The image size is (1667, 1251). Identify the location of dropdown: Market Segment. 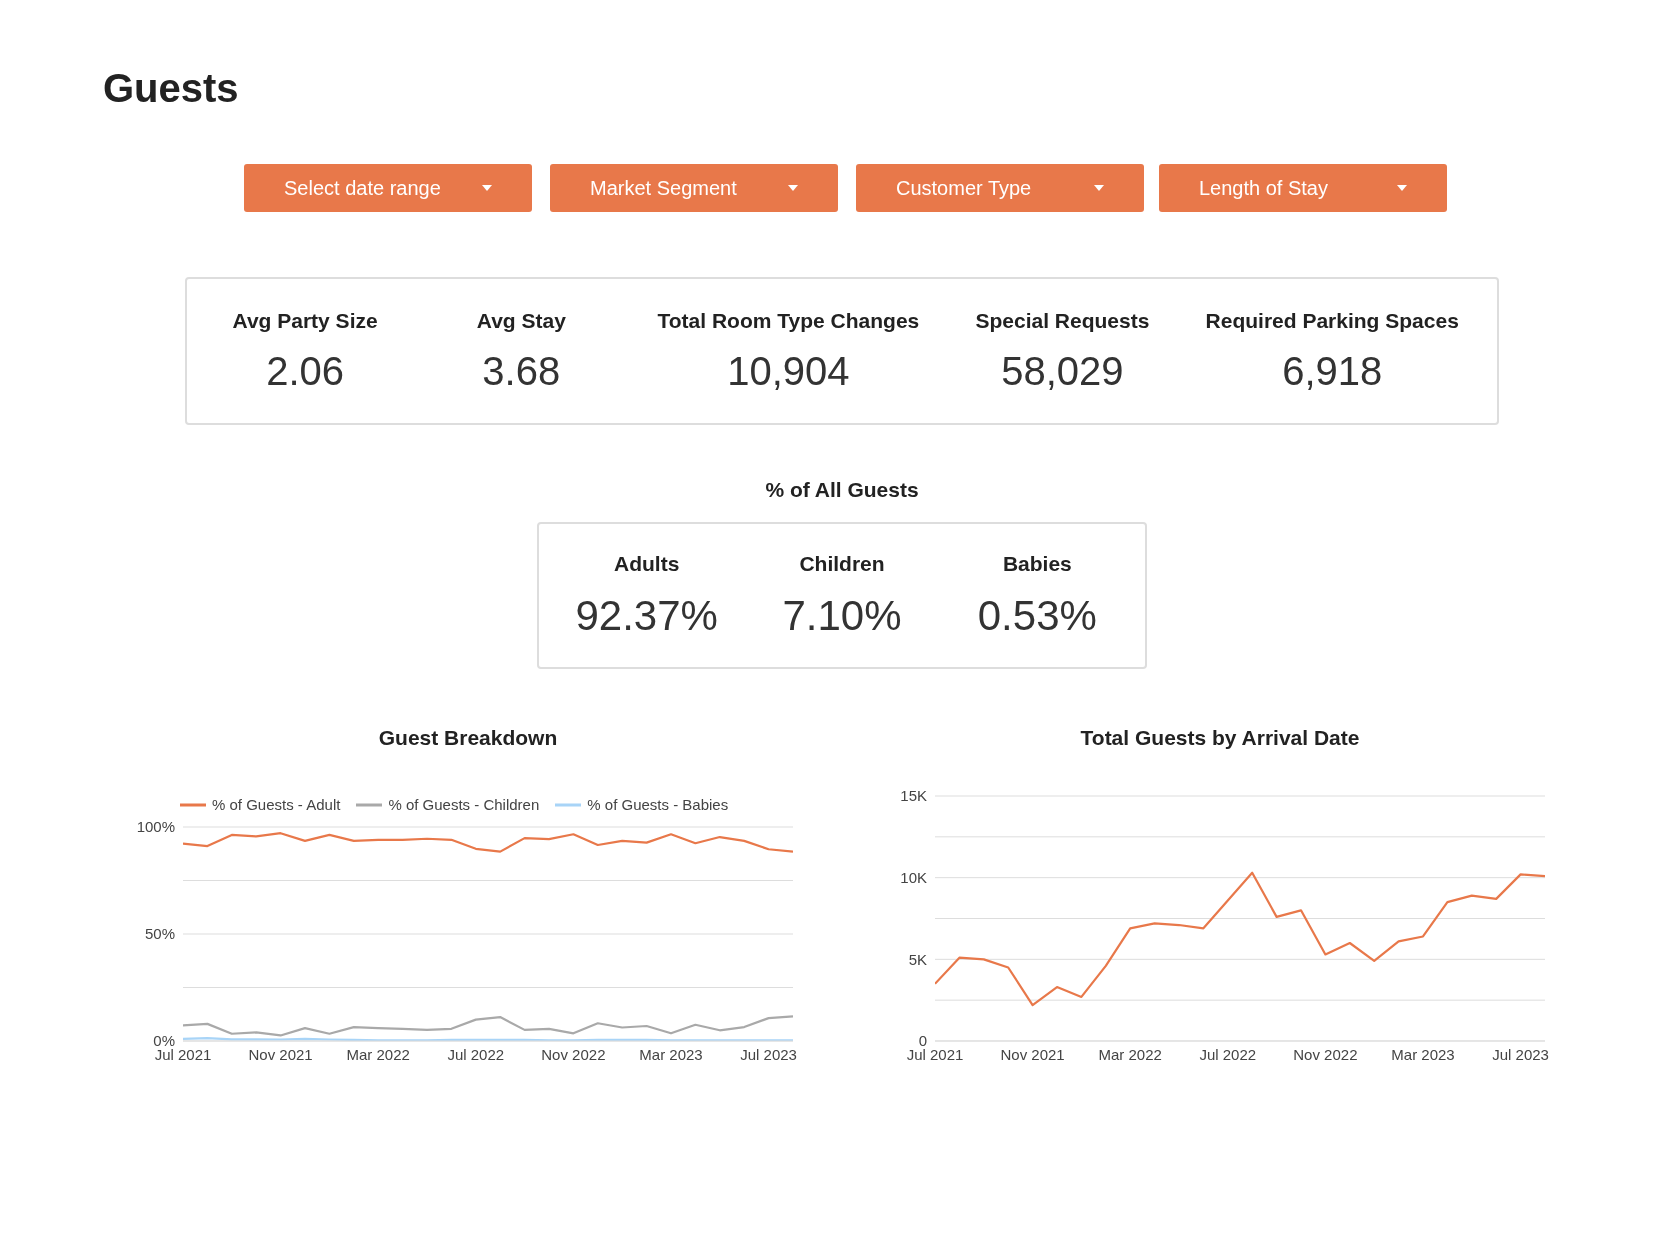
(694, 188).